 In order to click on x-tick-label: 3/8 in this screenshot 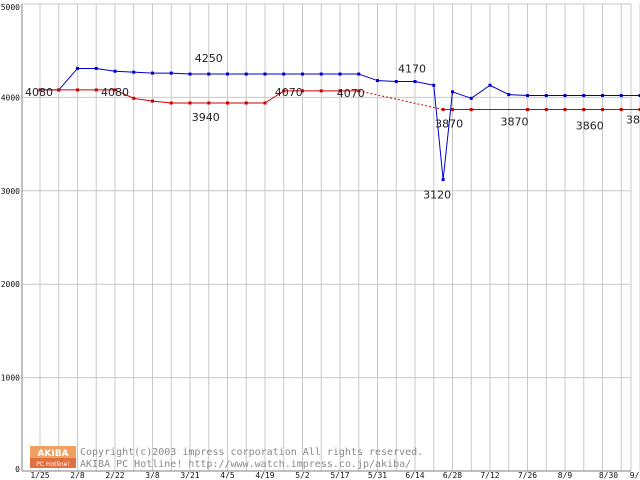, I will do `click(152, 475)`.